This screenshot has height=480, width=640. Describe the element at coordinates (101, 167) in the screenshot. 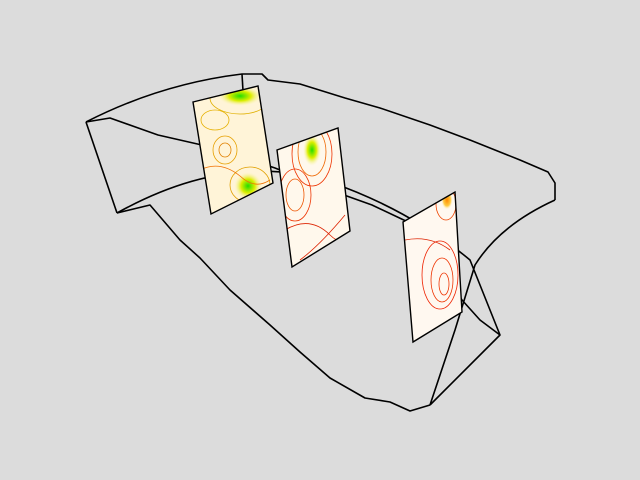

I see `left-edge` at that location.